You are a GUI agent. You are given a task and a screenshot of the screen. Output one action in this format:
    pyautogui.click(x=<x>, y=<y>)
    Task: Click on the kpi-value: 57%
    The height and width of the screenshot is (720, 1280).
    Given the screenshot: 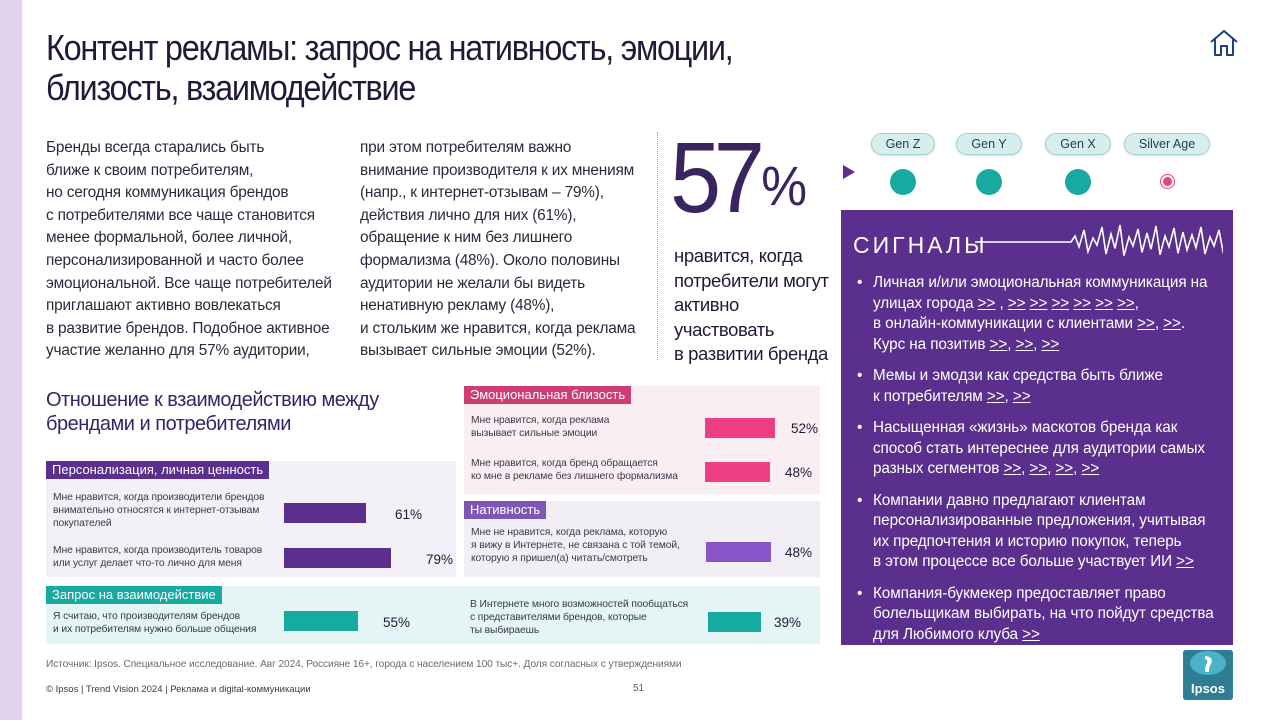 What is the action you would take?
    pyautogui.click(x=738, y=178)
    